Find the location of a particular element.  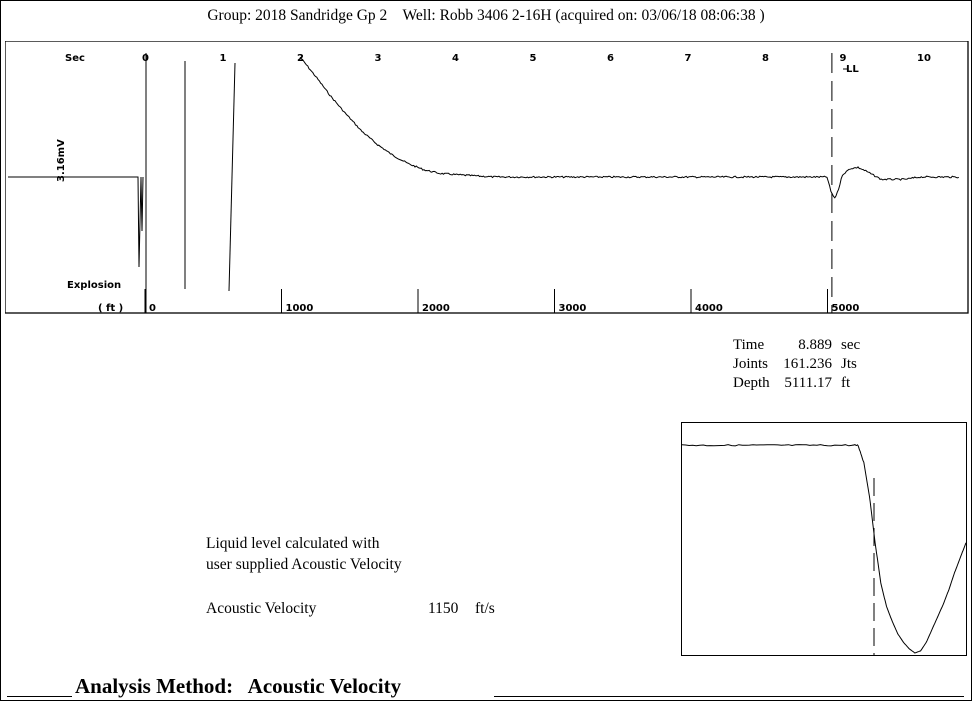

pre-shot-baseline is located at coordinates (76, 222).